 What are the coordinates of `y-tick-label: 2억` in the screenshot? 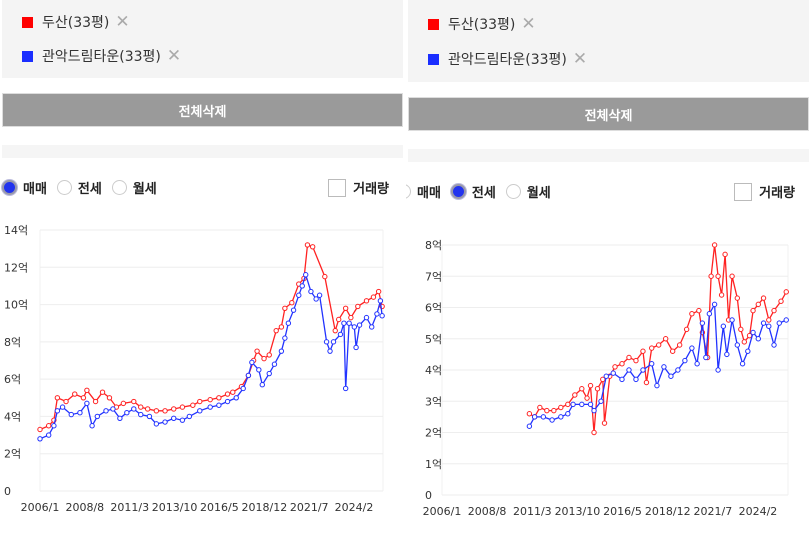 It's located at (433, 433).